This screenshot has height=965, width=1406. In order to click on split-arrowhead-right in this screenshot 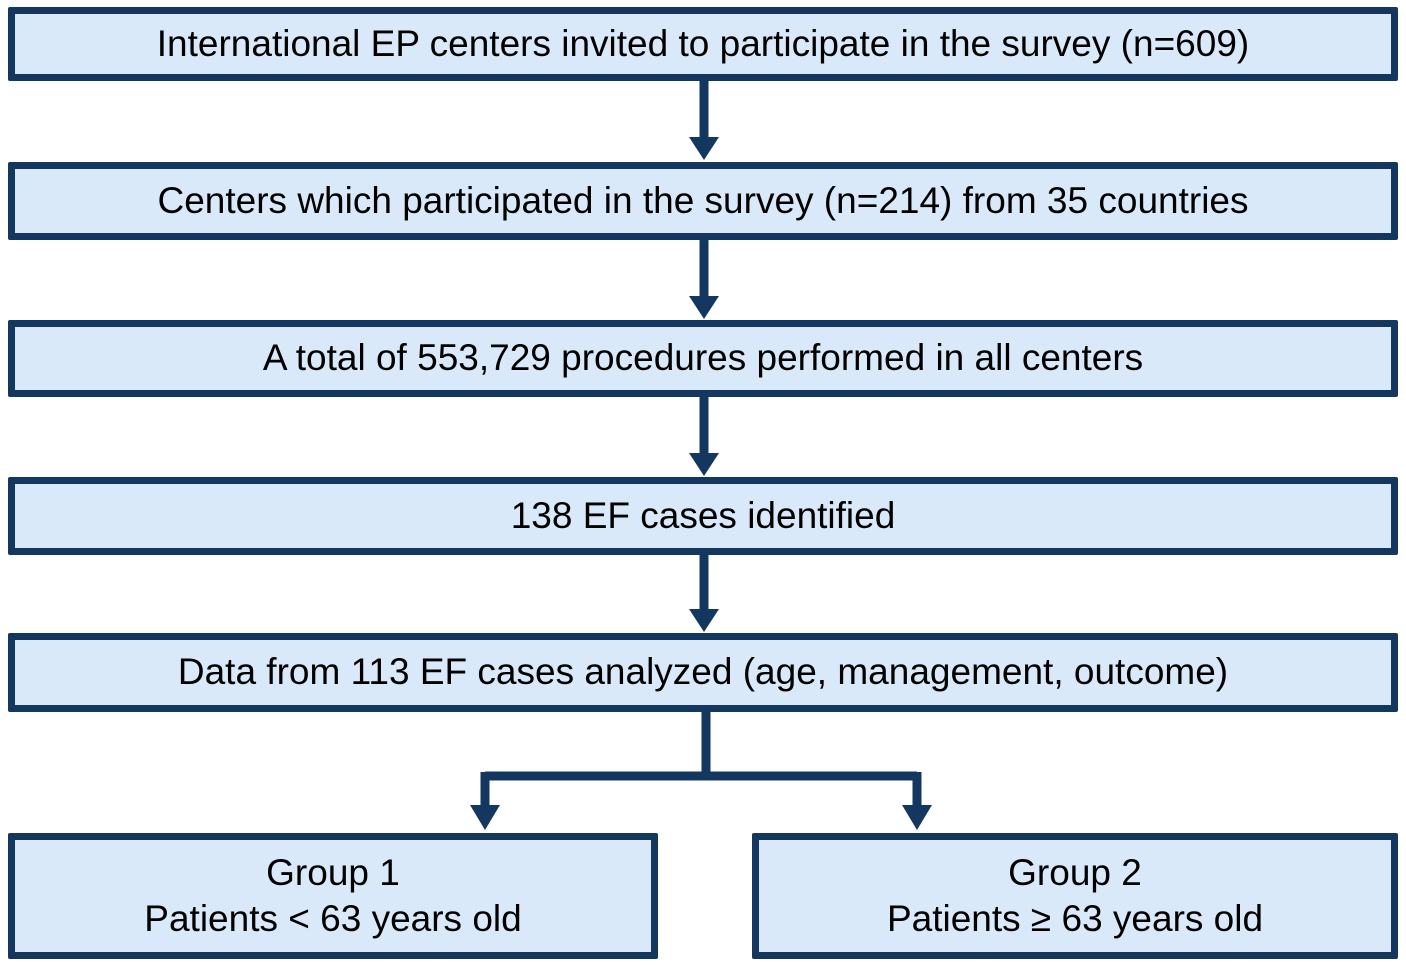, I will do `click(917, 817)`.